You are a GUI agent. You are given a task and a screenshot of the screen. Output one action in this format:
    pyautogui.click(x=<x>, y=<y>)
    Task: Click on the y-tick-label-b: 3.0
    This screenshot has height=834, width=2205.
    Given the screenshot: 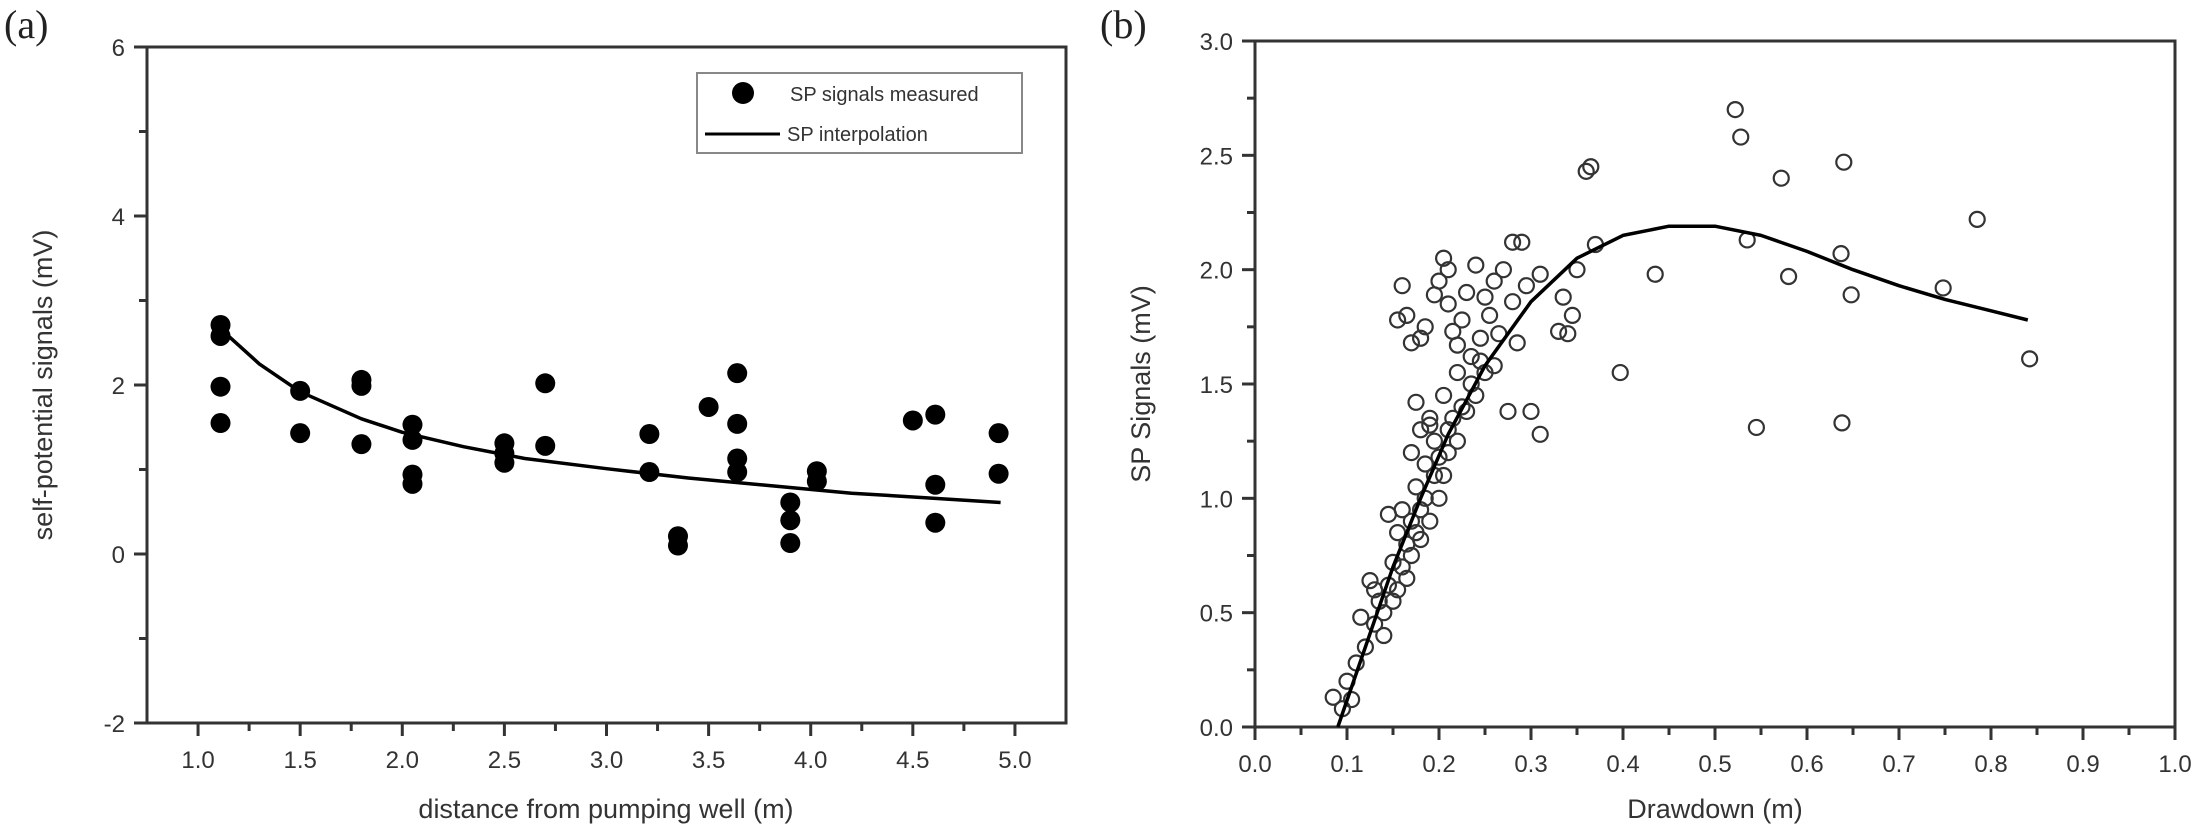 What is the action you would take?
    pyautogui.click(x=1216, y=42)
    